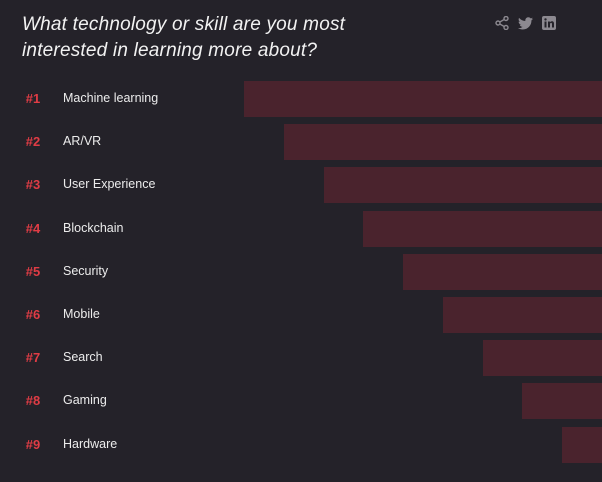 This screenshot has width=602, height=482. Describe the element at coordinates (33, 401) in the screenshot. I see `rank-label: #8` at that location.